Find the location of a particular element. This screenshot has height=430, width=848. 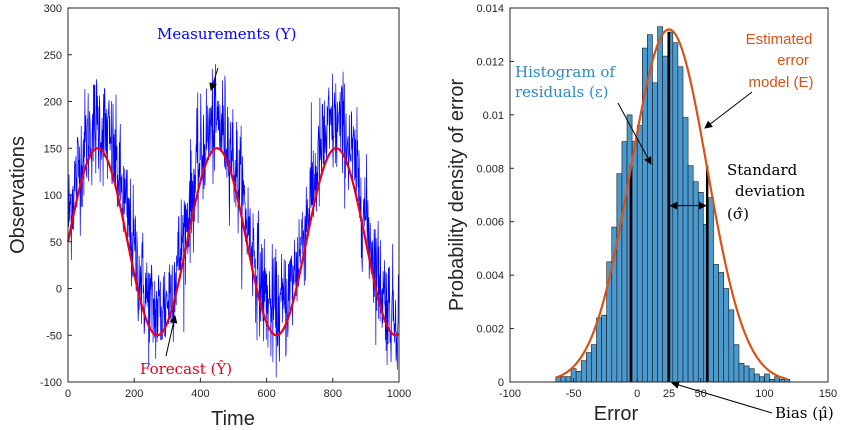

right-x-tick-label: -100 is located at coordinates (510, 394).